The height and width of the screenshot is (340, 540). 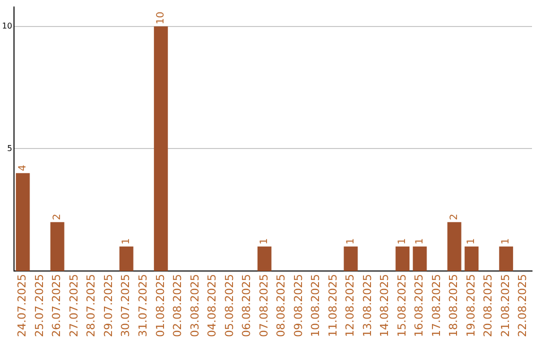 I want to click on data-label: 10, so click(x=160, y=18).